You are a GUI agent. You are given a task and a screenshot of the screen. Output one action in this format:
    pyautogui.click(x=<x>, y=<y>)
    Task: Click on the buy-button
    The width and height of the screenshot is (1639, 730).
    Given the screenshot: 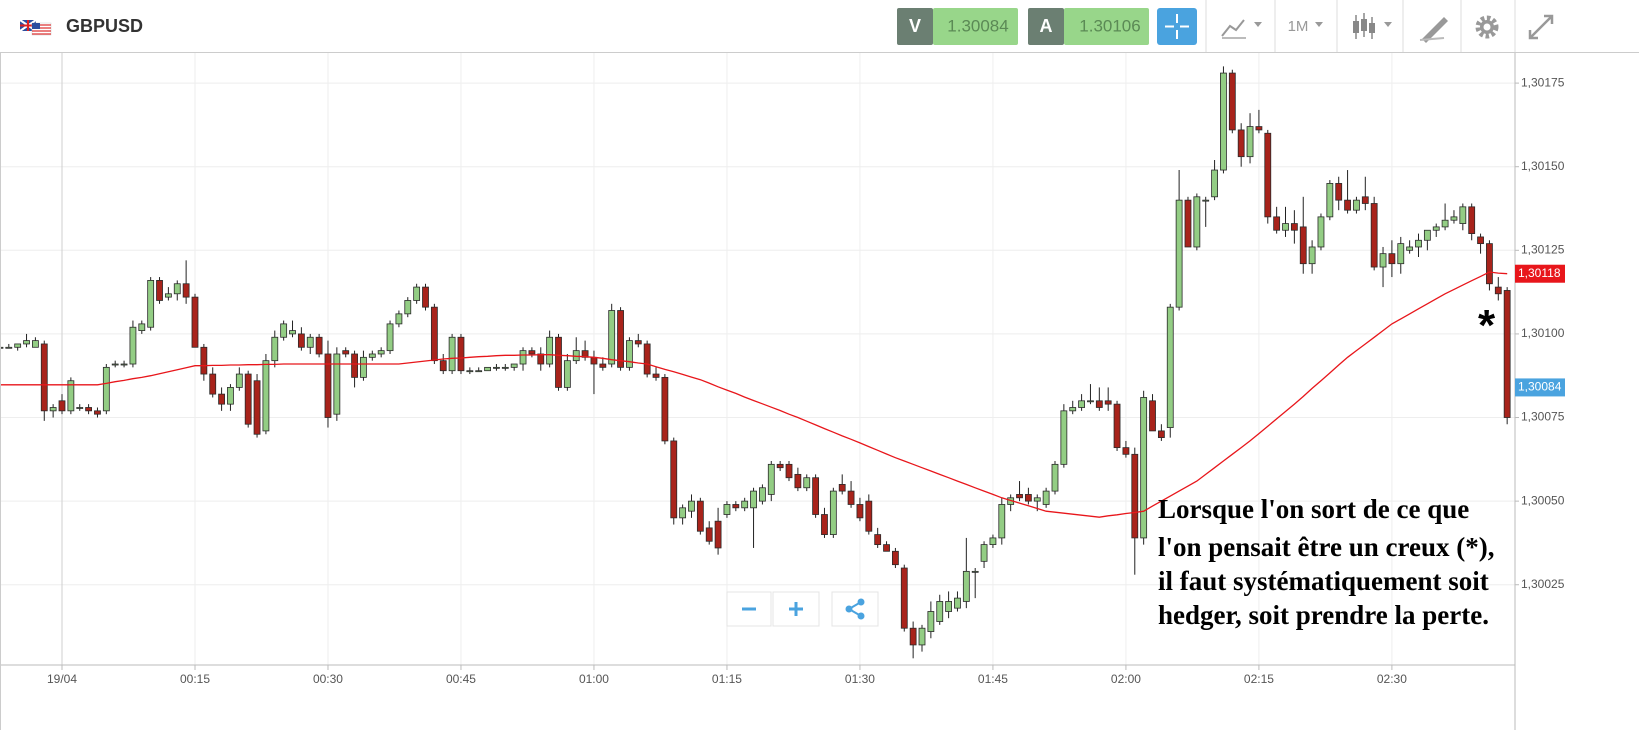 What is the action you would take?
    pyautogui.click(x=1046, y=26)
    